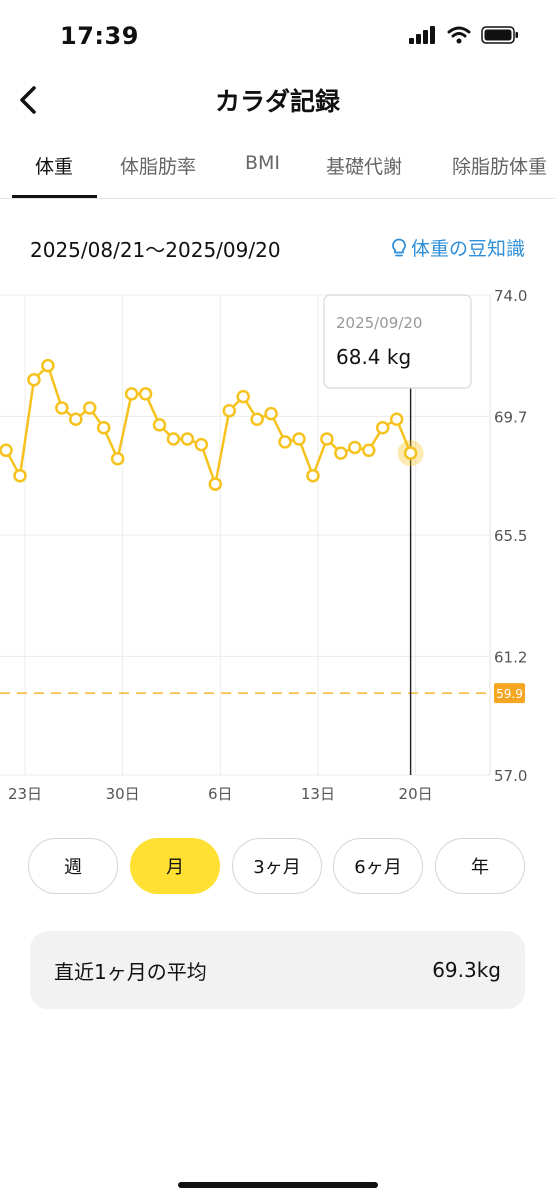  What do you see at coordinates (467, 249) in the screenshot?
I see `weight-tips-label: 体重の豆知識` at bounding box center [467, 249].